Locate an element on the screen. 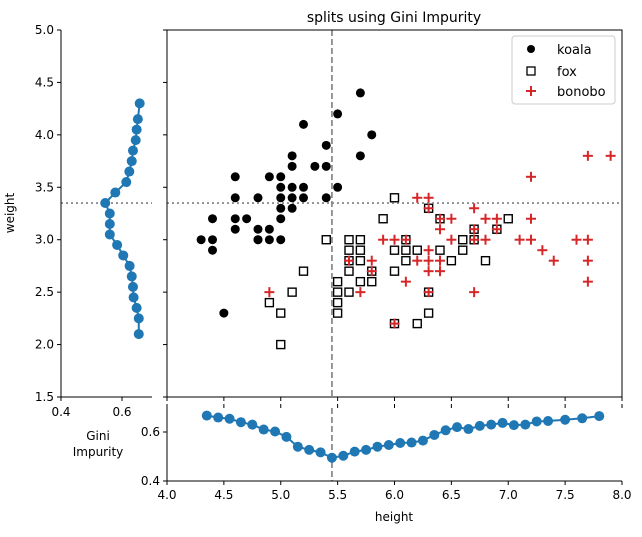 The height and width of the screenshot is (537, 642). legend-bonobo-marker is located at coordinates (531, 91).